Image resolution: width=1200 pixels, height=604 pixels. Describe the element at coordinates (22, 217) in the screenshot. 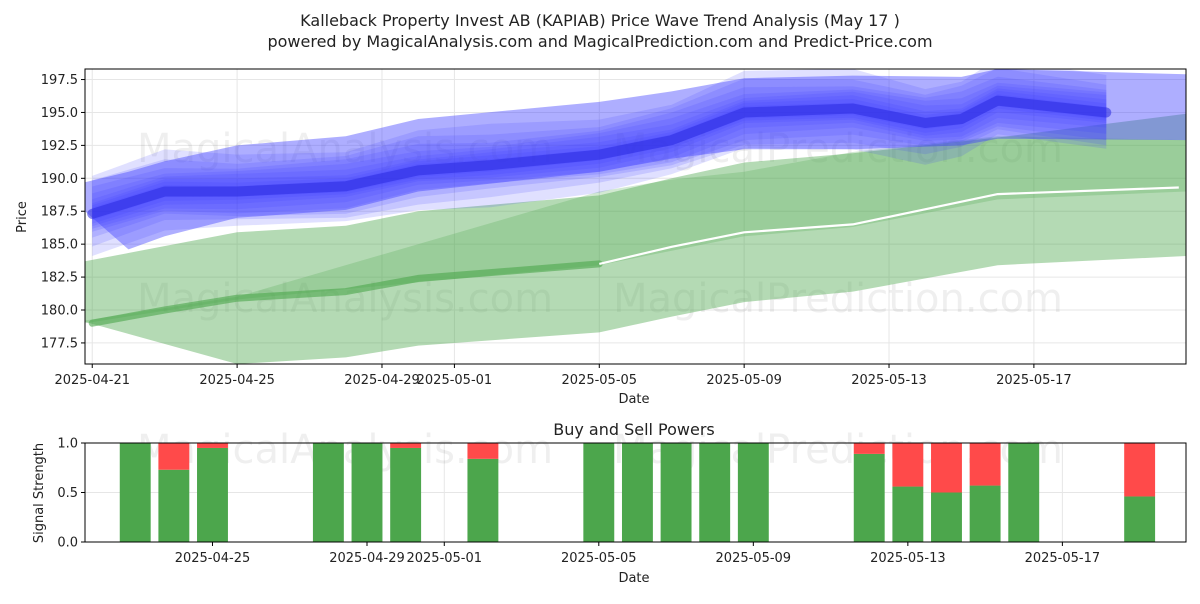

I see `main-y-axis-label: Price` at that location.